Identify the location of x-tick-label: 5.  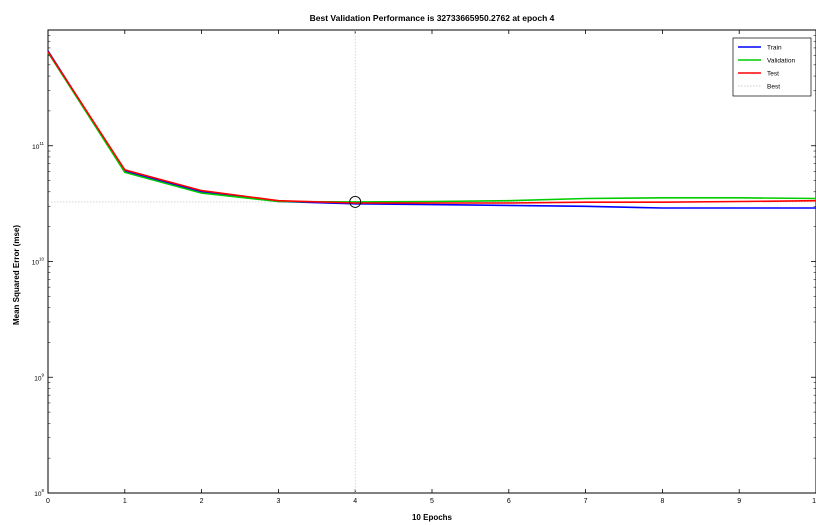
(432, 501).